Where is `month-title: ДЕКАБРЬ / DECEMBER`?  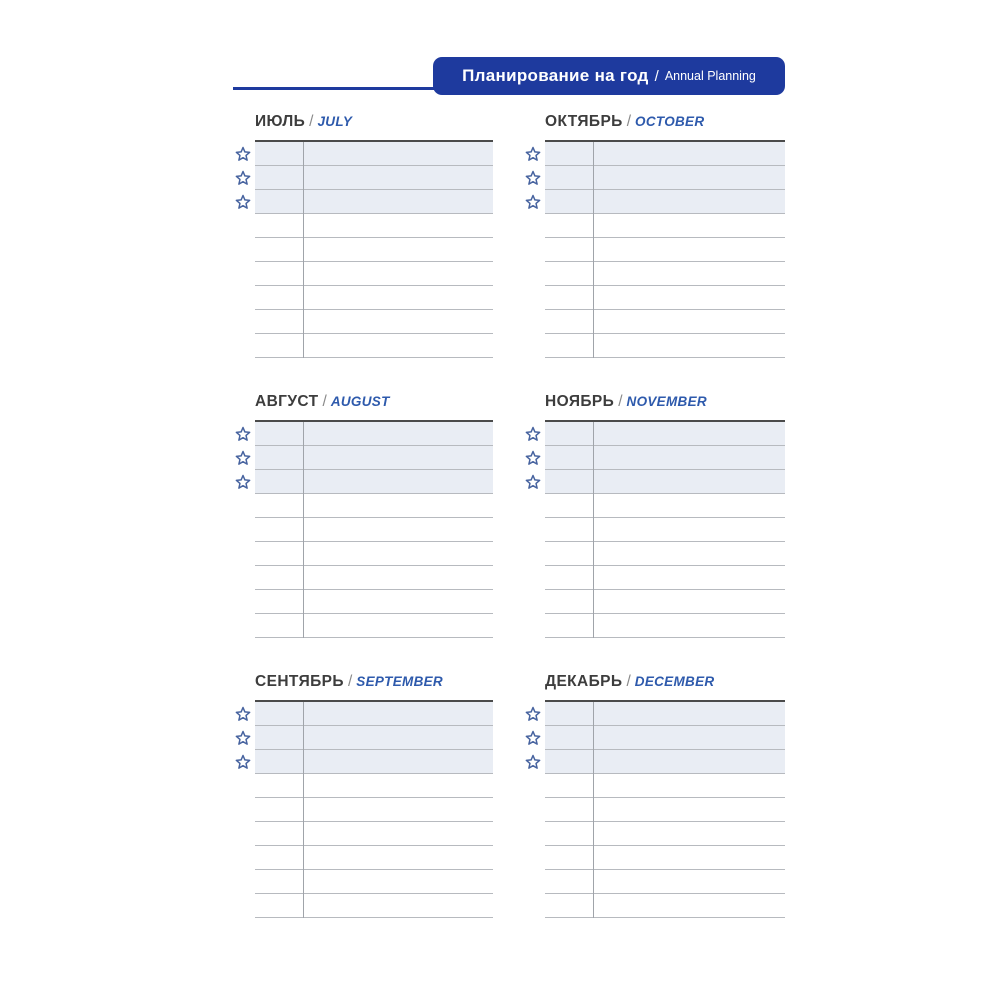
month-title: ДЕКАБРЬ / DECEMBER is located at coordinates (665, 682).